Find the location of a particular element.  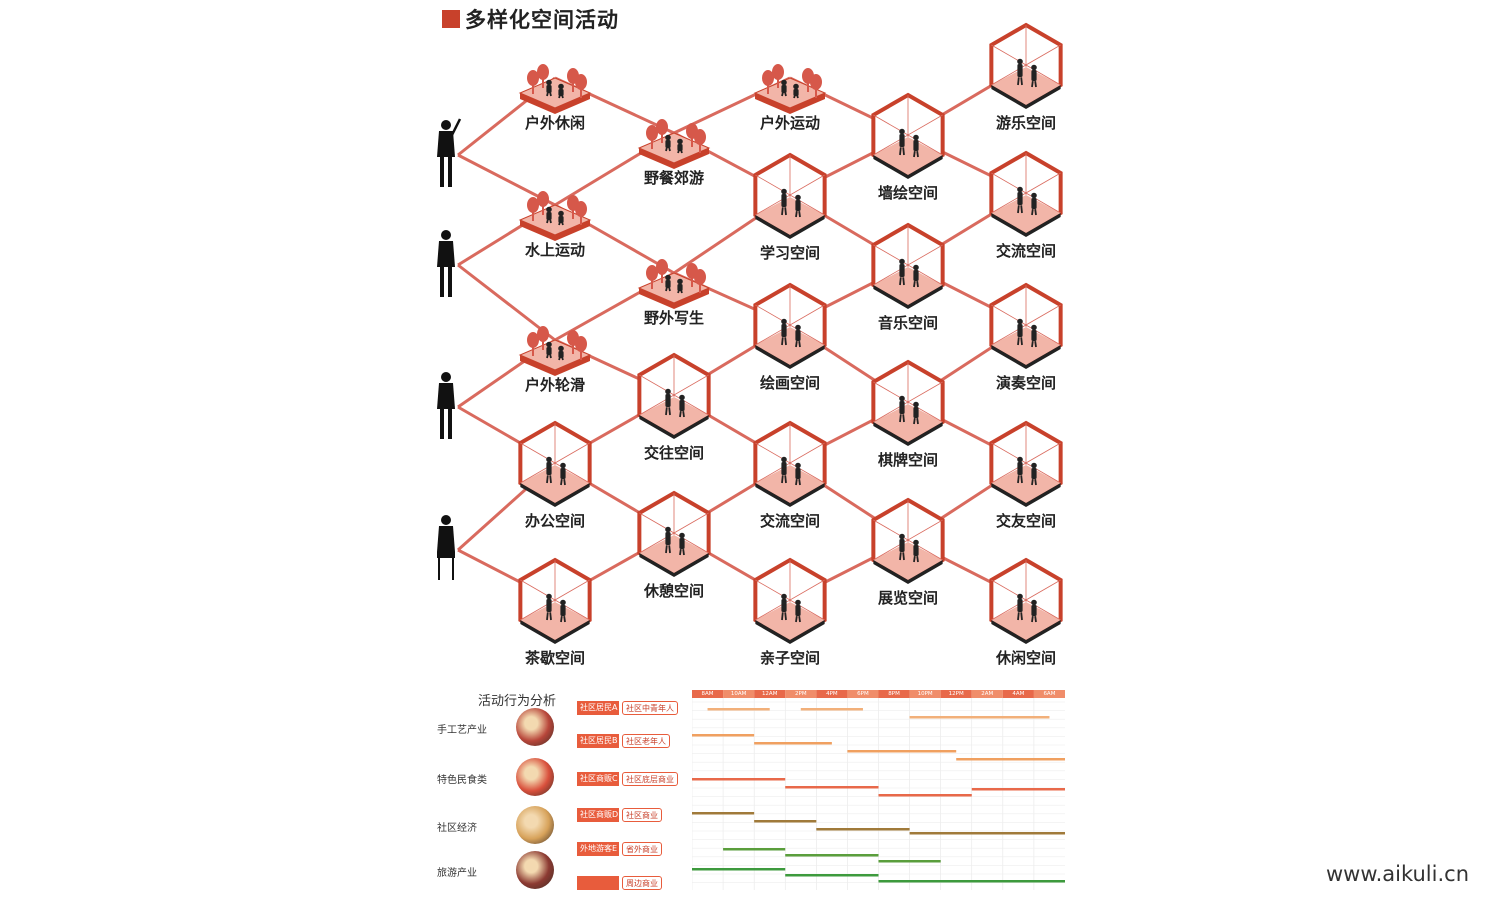

industry-label: 社区经济 is located at coordinates (457, 828).